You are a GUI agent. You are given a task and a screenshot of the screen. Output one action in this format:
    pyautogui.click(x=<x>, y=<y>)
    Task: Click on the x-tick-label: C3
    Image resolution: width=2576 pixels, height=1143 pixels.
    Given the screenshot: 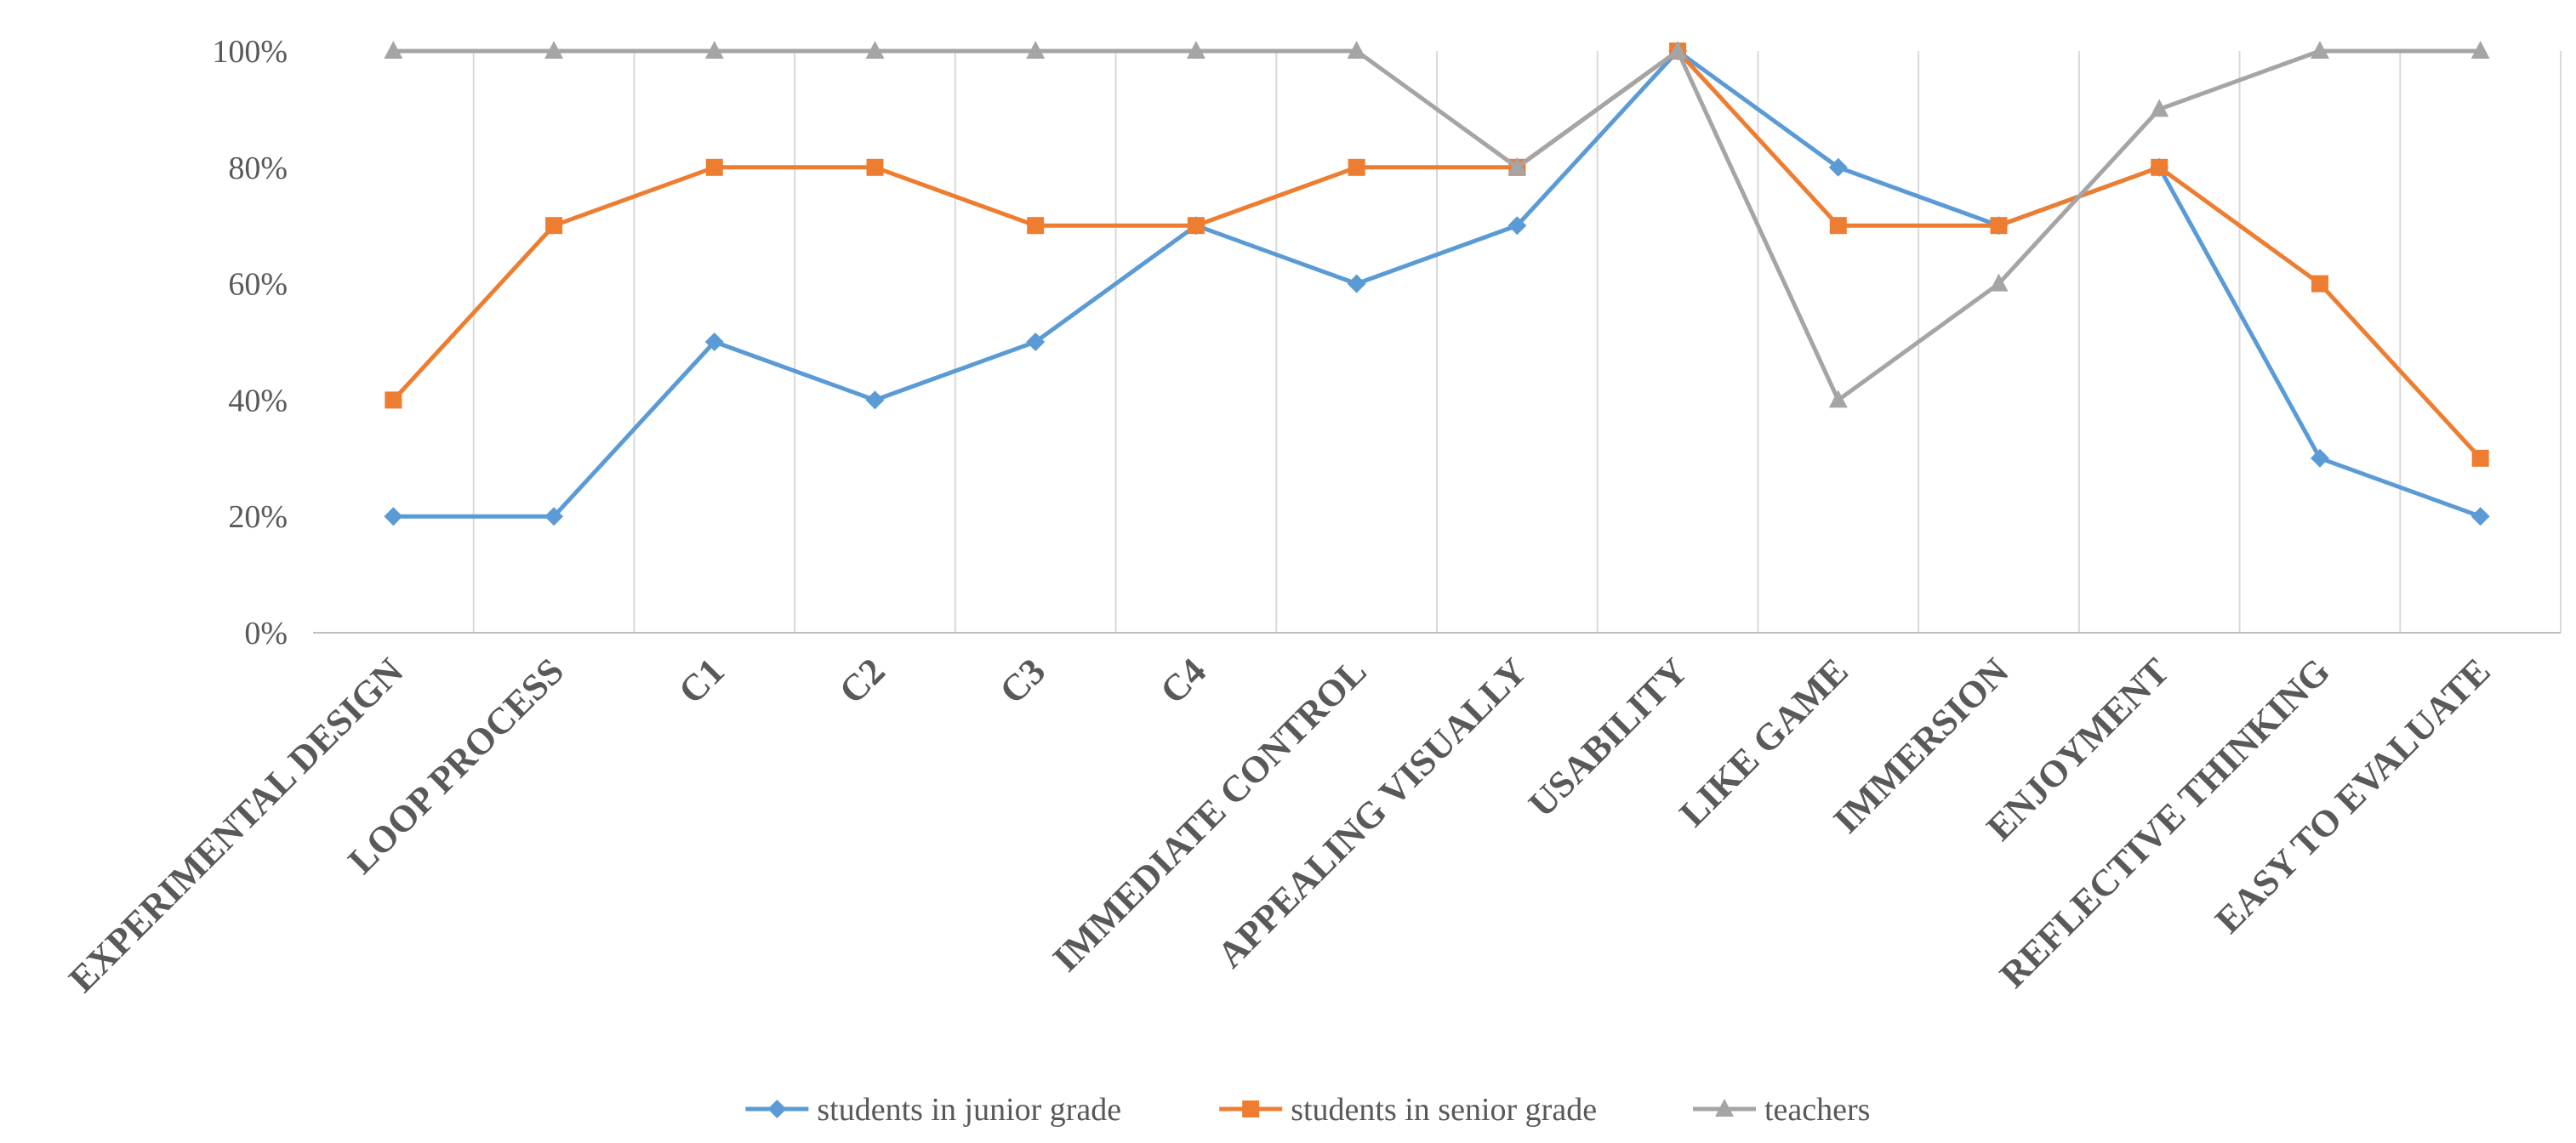 What is the action you would take?
    pyautogui.click(x=1023, y=681)
    